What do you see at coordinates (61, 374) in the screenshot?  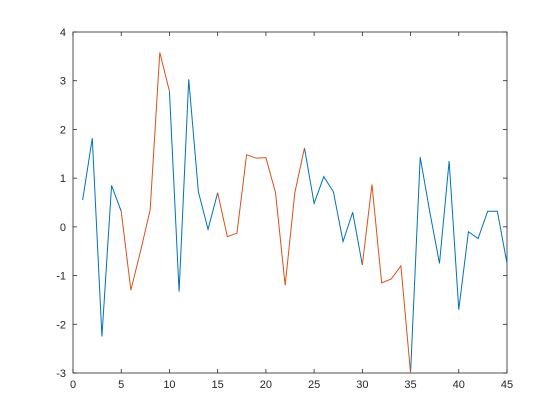 I see `y-tick-label: -3` at bounding box center [61, 374].